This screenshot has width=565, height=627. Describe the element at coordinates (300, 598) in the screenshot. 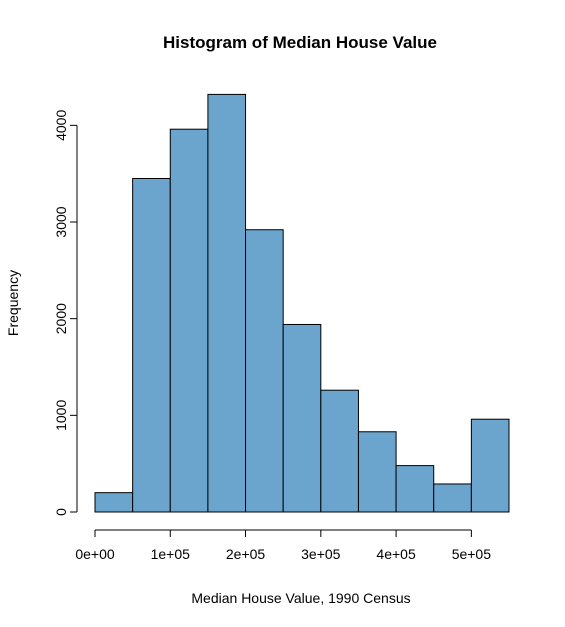

I see `x-axis-label: Median House Value, 1990 Census` at that location.